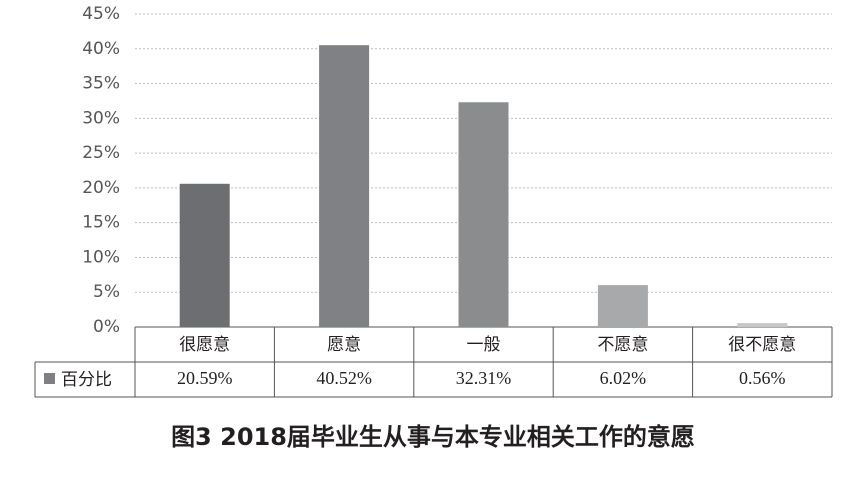 The width and height of the screenshot is (866, 477). What do you see at coordinates (205, 378) in the screenshot?
I see `value-label: 20.59%` at bounding box center [205, 378].